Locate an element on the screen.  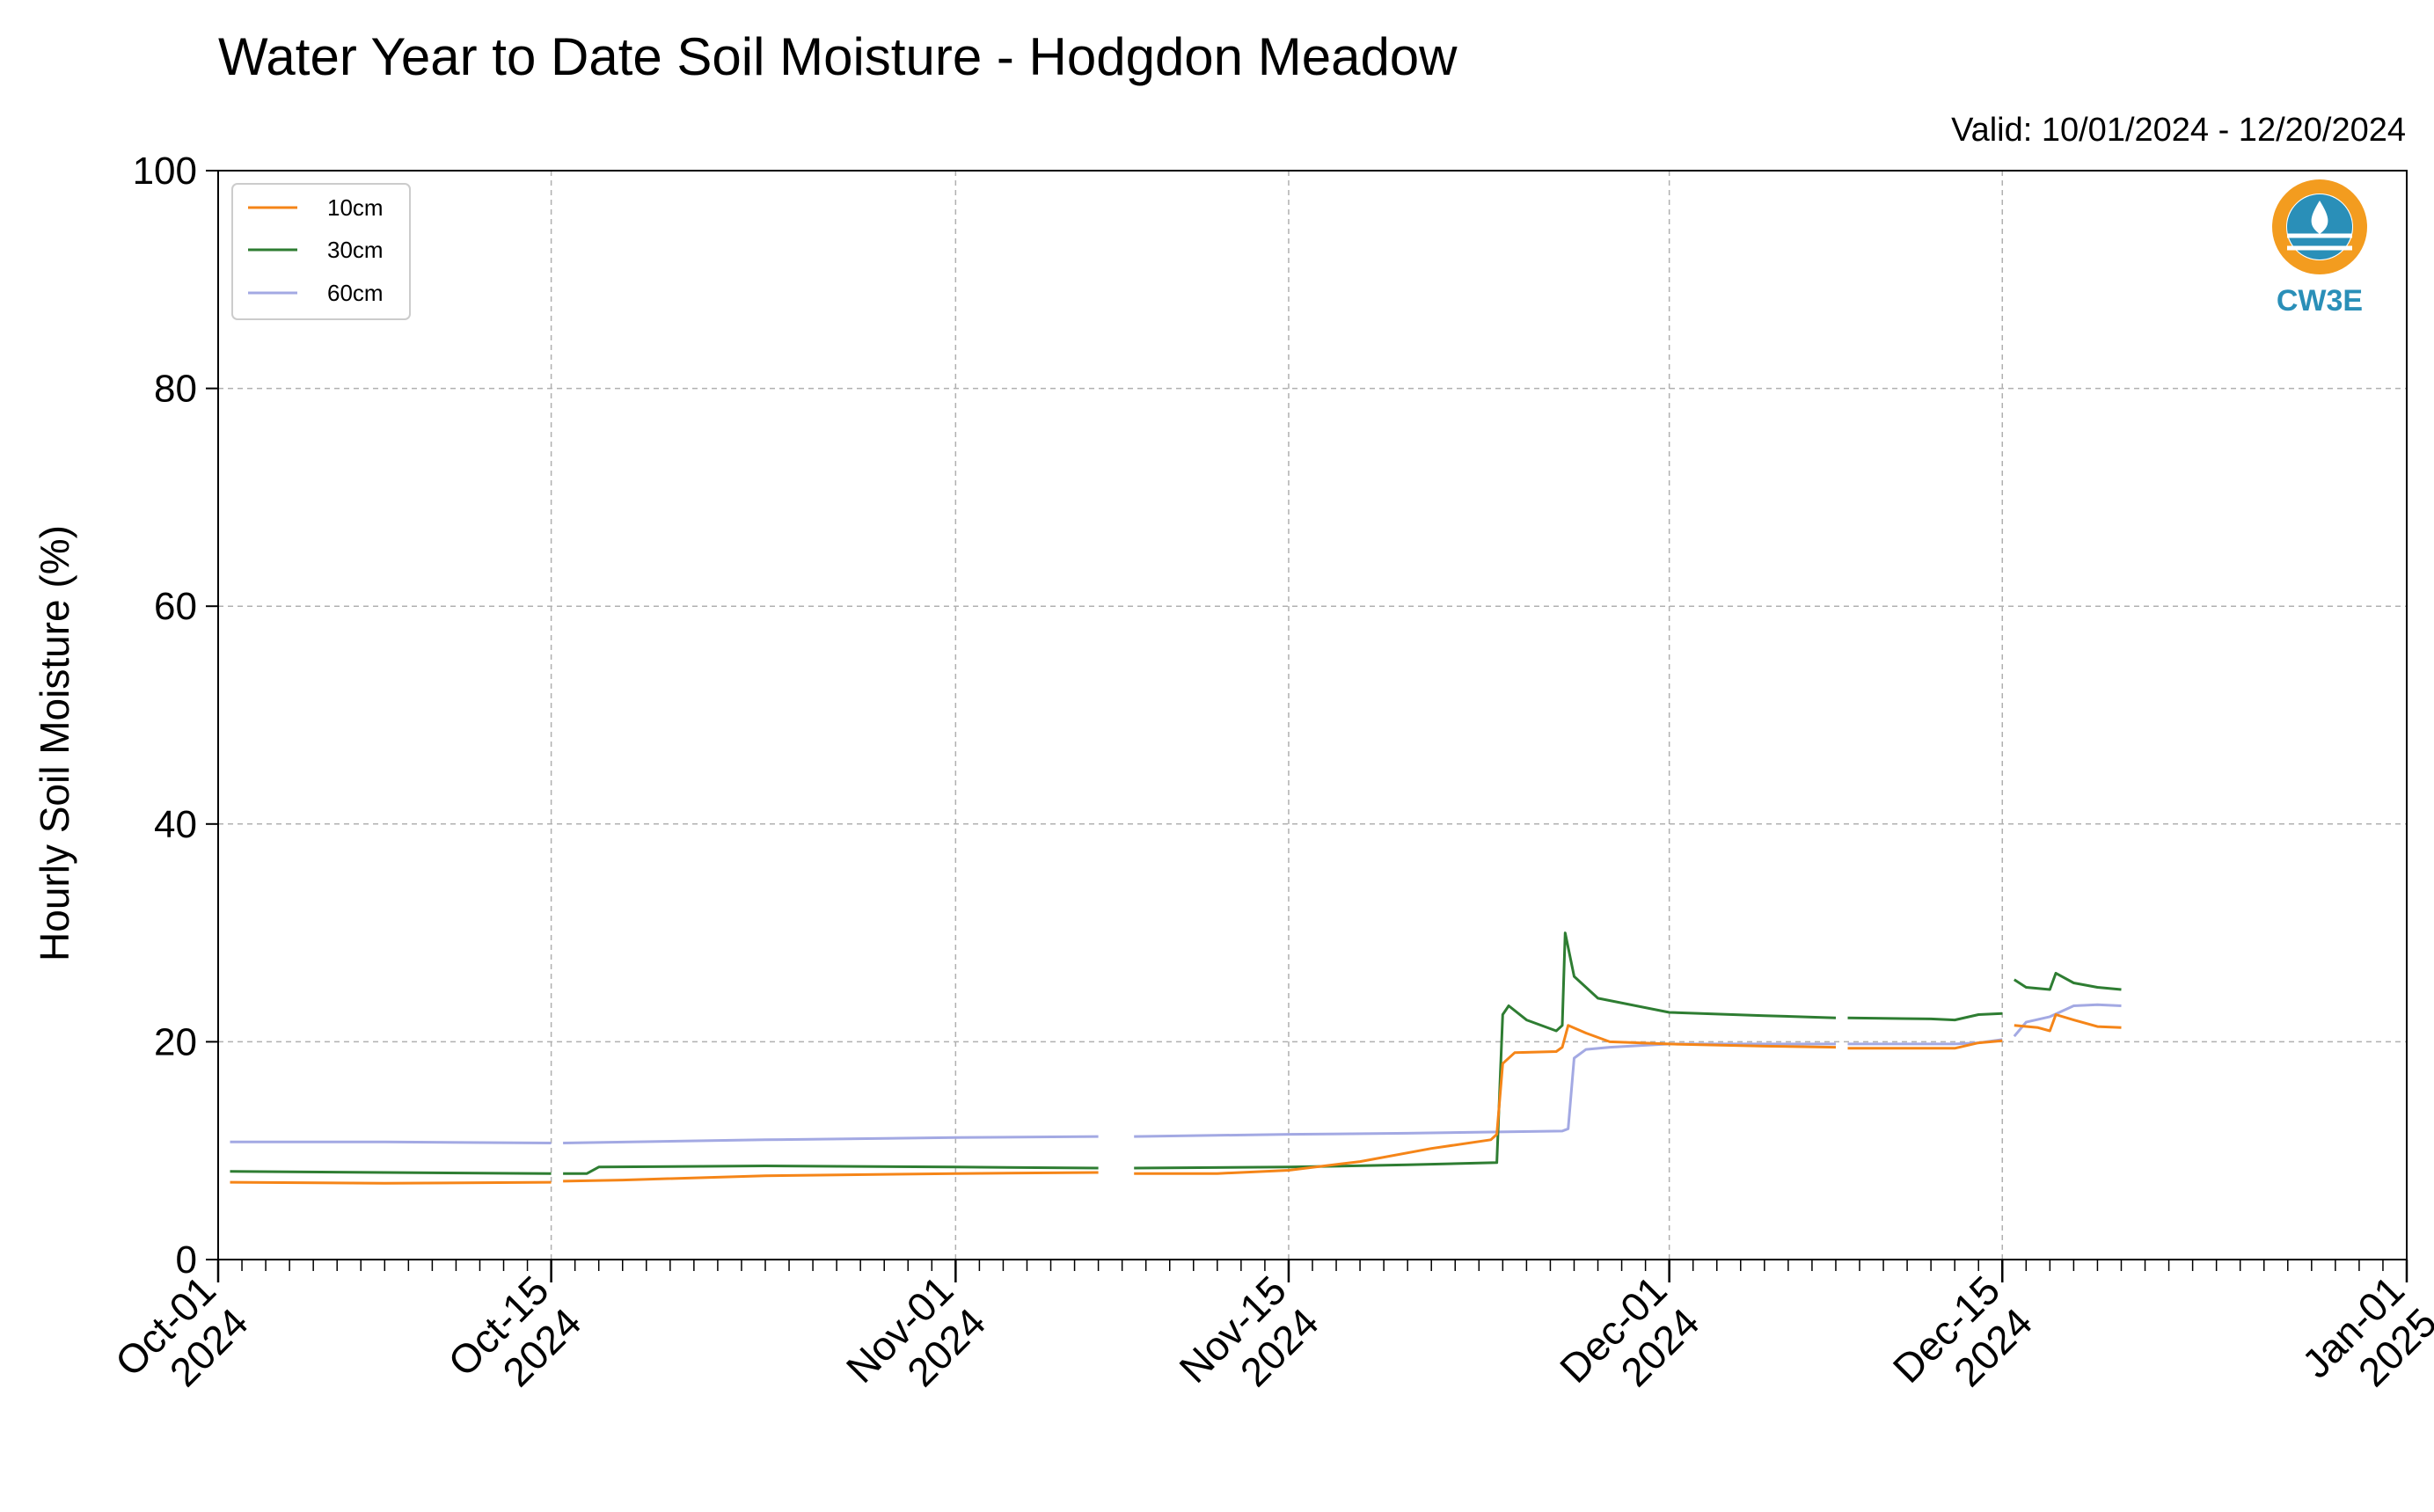
logo-text: CW3E is located at coordinates (2320, 301).